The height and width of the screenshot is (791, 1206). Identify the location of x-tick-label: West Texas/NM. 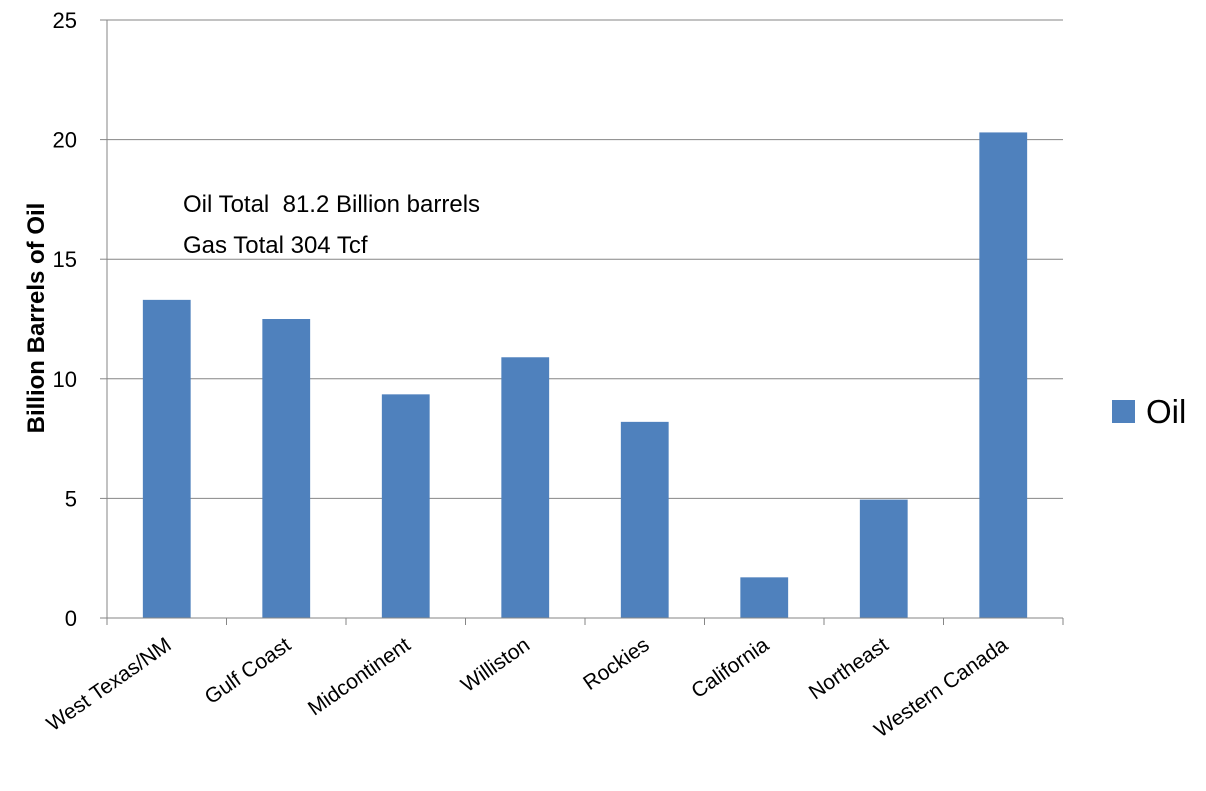
(109, 684).